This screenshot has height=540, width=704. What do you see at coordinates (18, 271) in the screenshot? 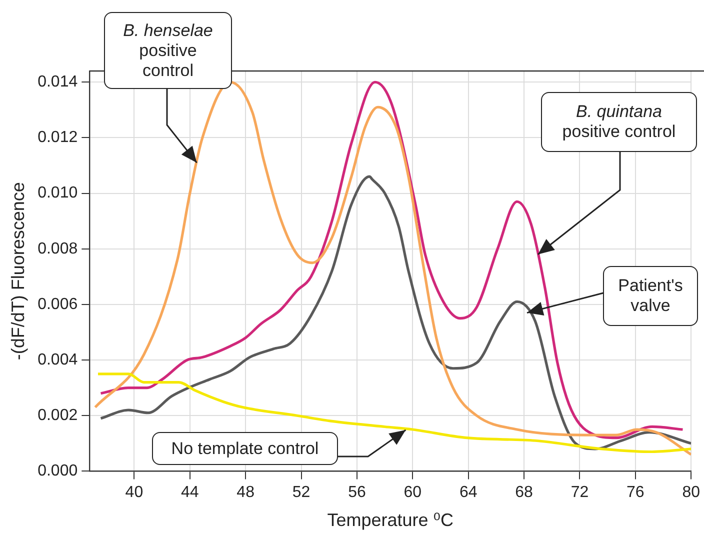
I see `y-axis-title: -(dF/dT) Fluorescence` at bounding box center [18, 271].